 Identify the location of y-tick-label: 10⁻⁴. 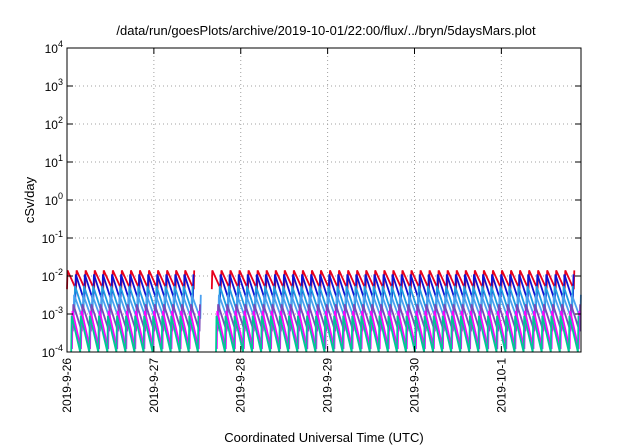
(52, 351).